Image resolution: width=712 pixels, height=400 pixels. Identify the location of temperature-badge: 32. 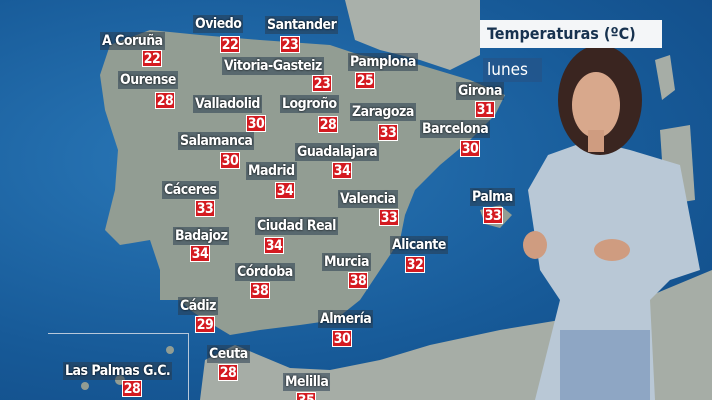
(415, 264).